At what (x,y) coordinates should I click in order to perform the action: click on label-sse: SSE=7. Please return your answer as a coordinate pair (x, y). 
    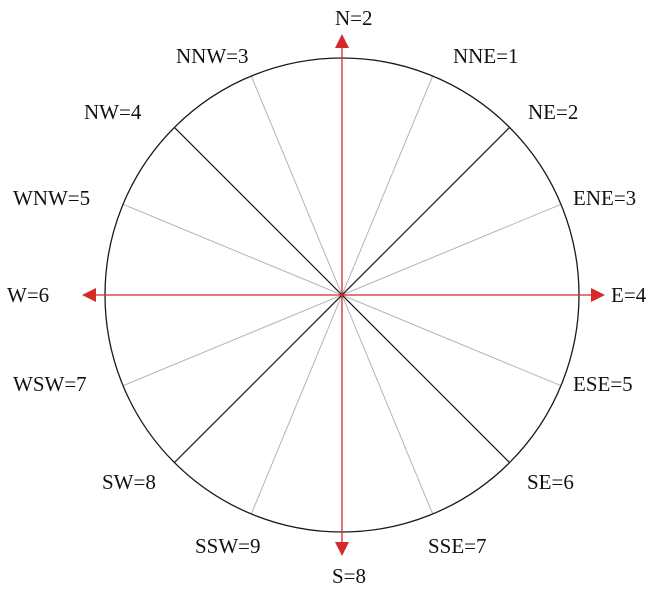
    Looking at the image, I should click on (457, 546).